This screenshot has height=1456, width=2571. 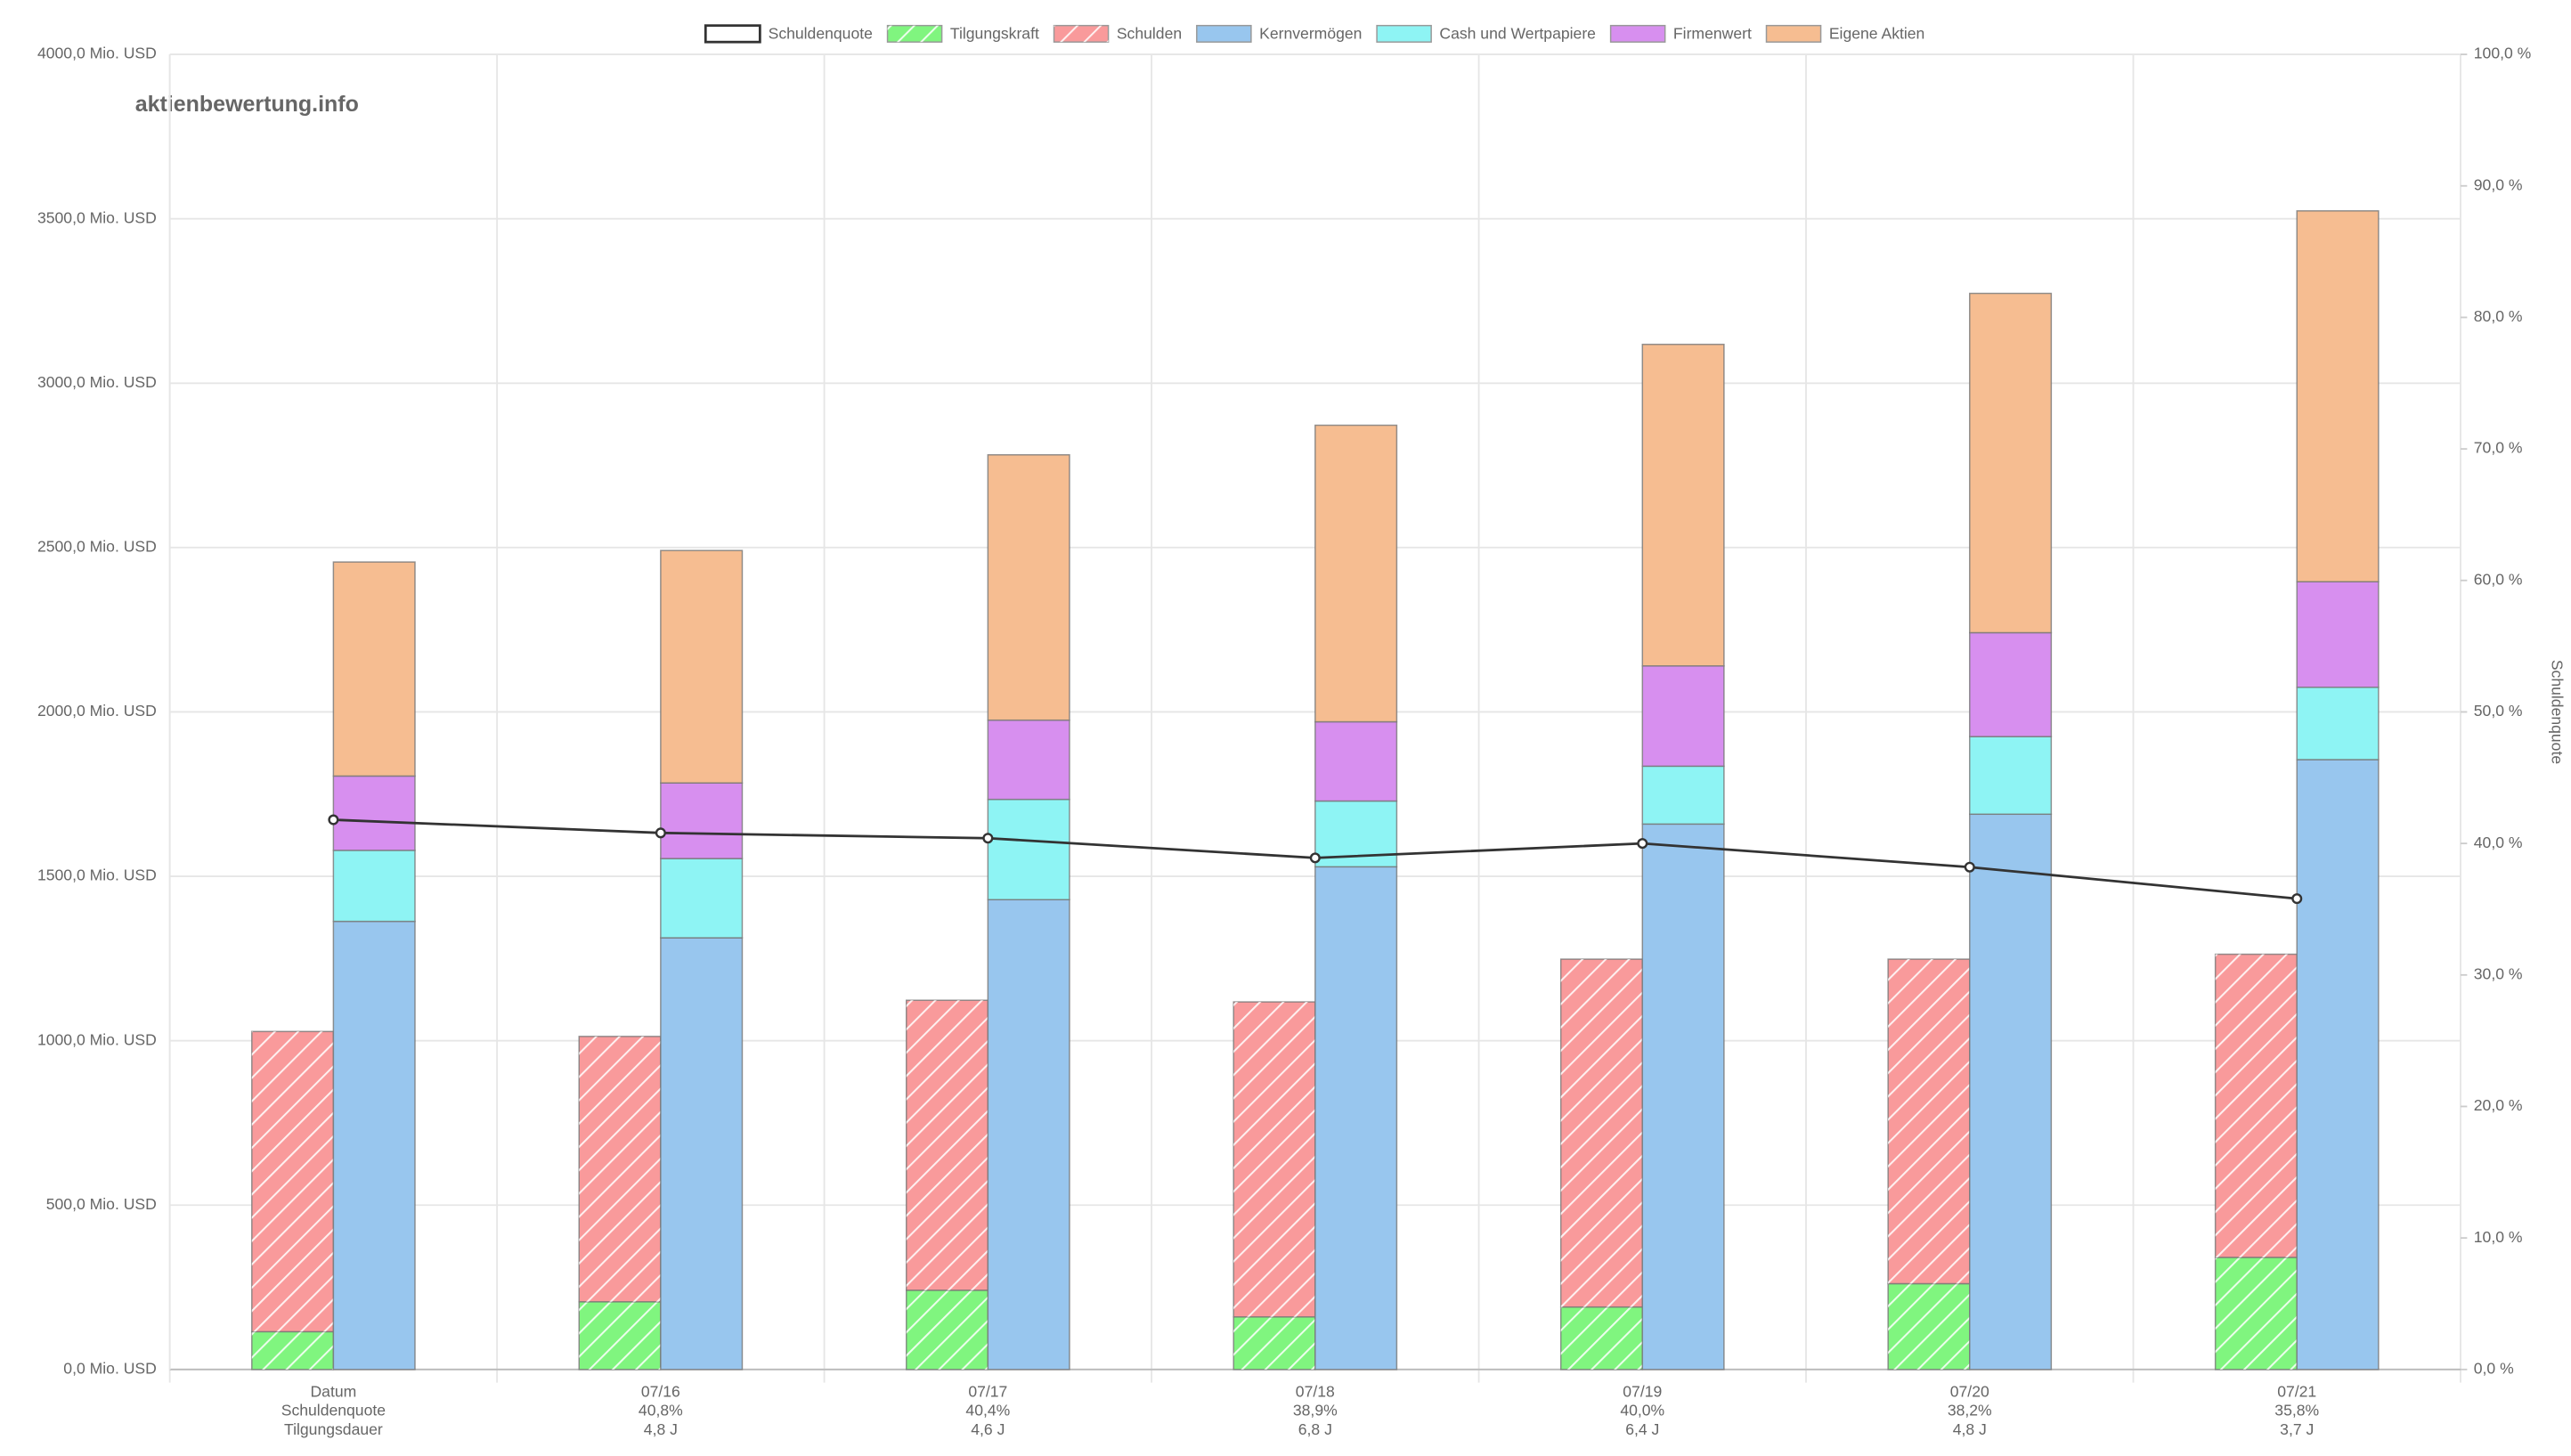 I want to click on y2-axis-title: Schuldenquote, so click(x=2558, y=712).